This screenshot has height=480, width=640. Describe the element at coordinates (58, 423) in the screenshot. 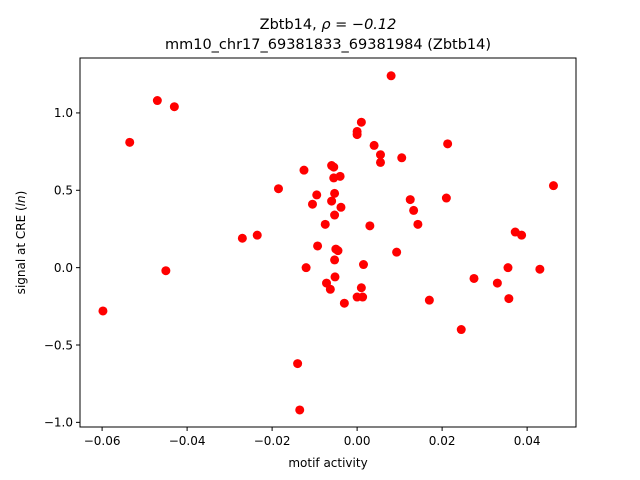

I see `y-tick-label: −1.0` at that location.